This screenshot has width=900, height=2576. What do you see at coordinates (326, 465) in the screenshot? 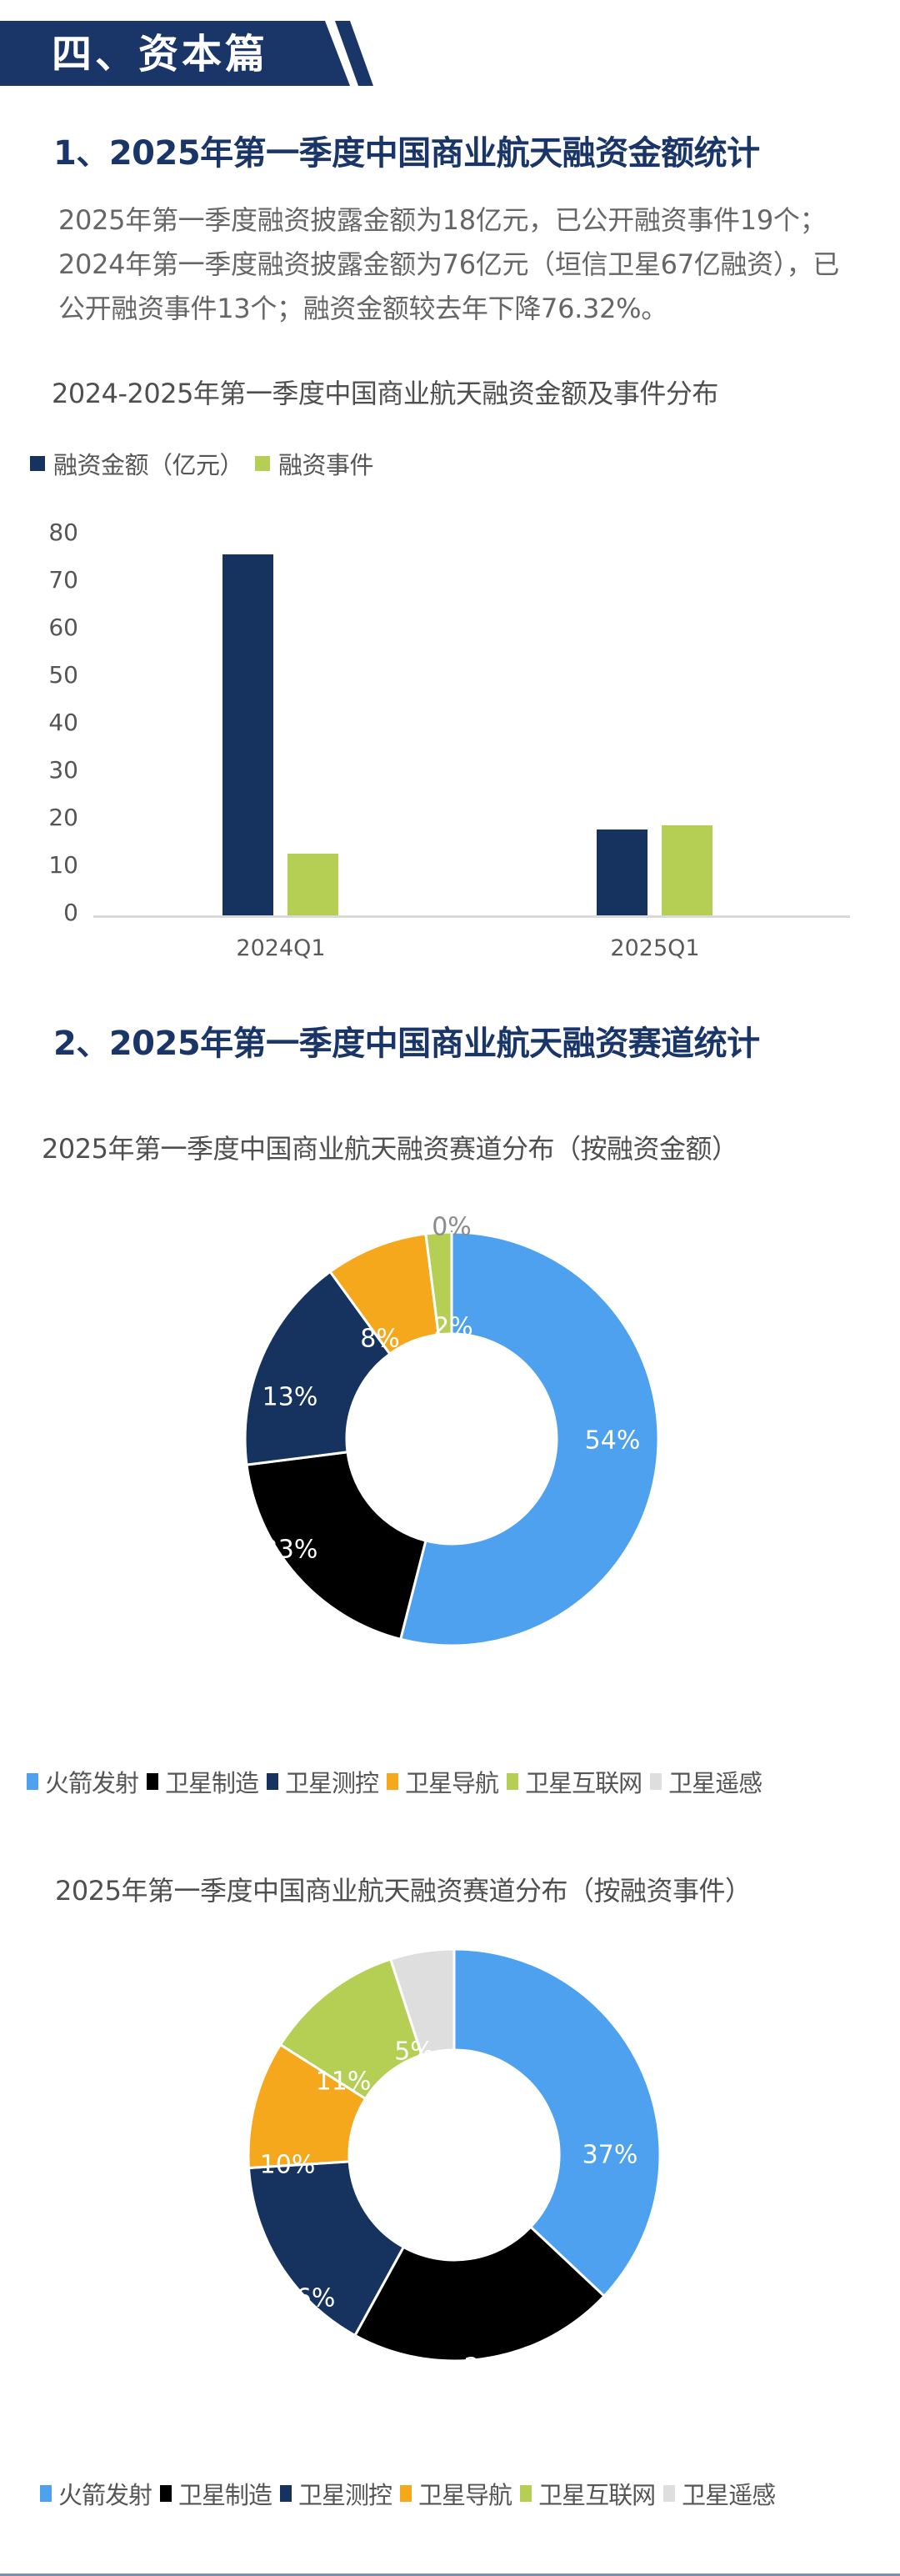
I see `legend-label: 融资事件` at bounding box center [326, 465].